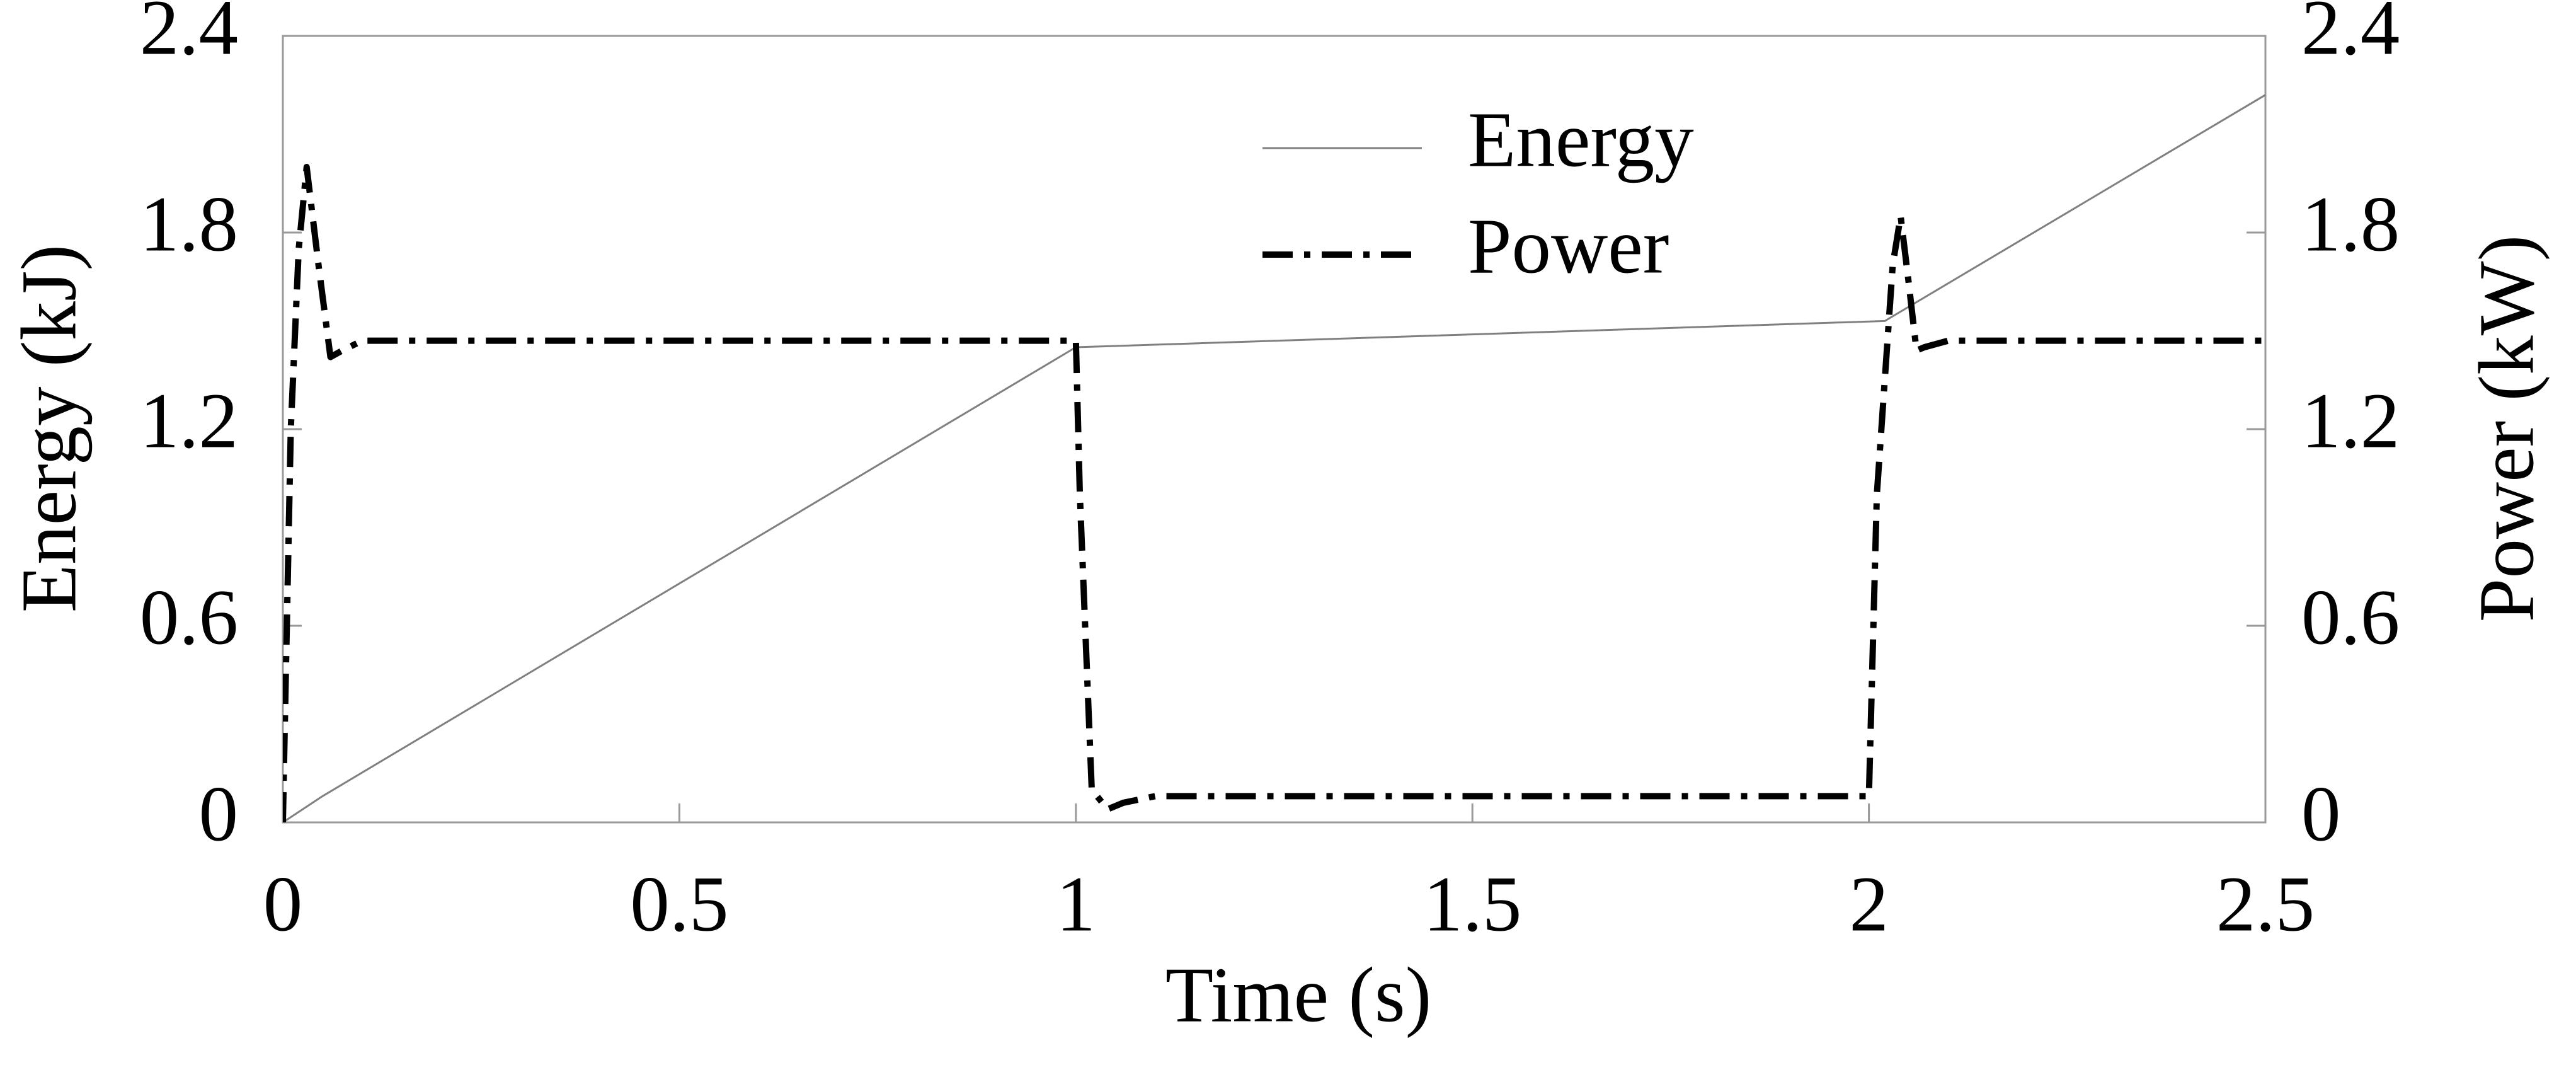  I want to click on x-tick-label: 0.5, so click(679, 904).